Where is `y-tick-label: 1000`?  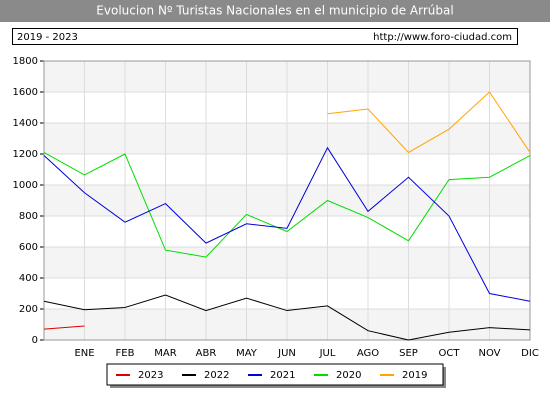
y-tick-label: 1000 is located at coordinates (25, 185).